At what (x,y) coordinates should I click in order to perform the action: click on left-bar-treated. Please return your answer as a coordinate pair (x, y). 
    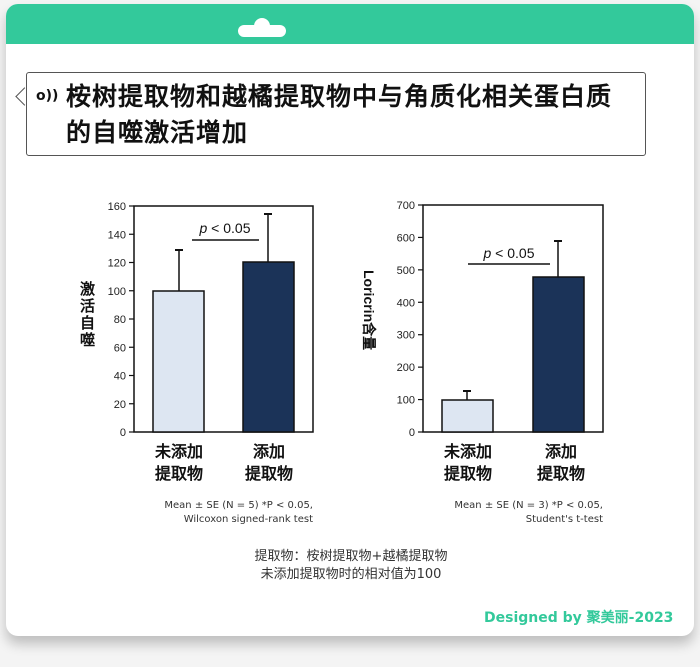
    Looking at the image, I should click on (268, 347).